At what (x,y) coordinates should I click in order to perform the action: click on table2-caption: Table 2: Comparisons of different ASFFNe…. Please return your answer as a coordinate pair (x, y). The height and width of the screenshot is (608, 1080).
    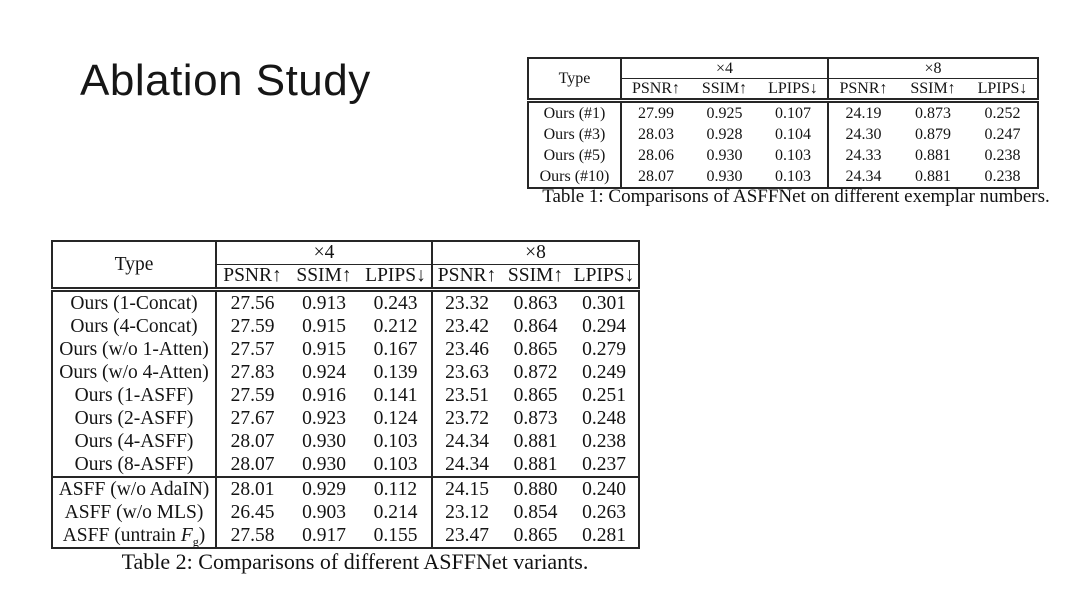
    Looking at the image, I should click on (355, 561).